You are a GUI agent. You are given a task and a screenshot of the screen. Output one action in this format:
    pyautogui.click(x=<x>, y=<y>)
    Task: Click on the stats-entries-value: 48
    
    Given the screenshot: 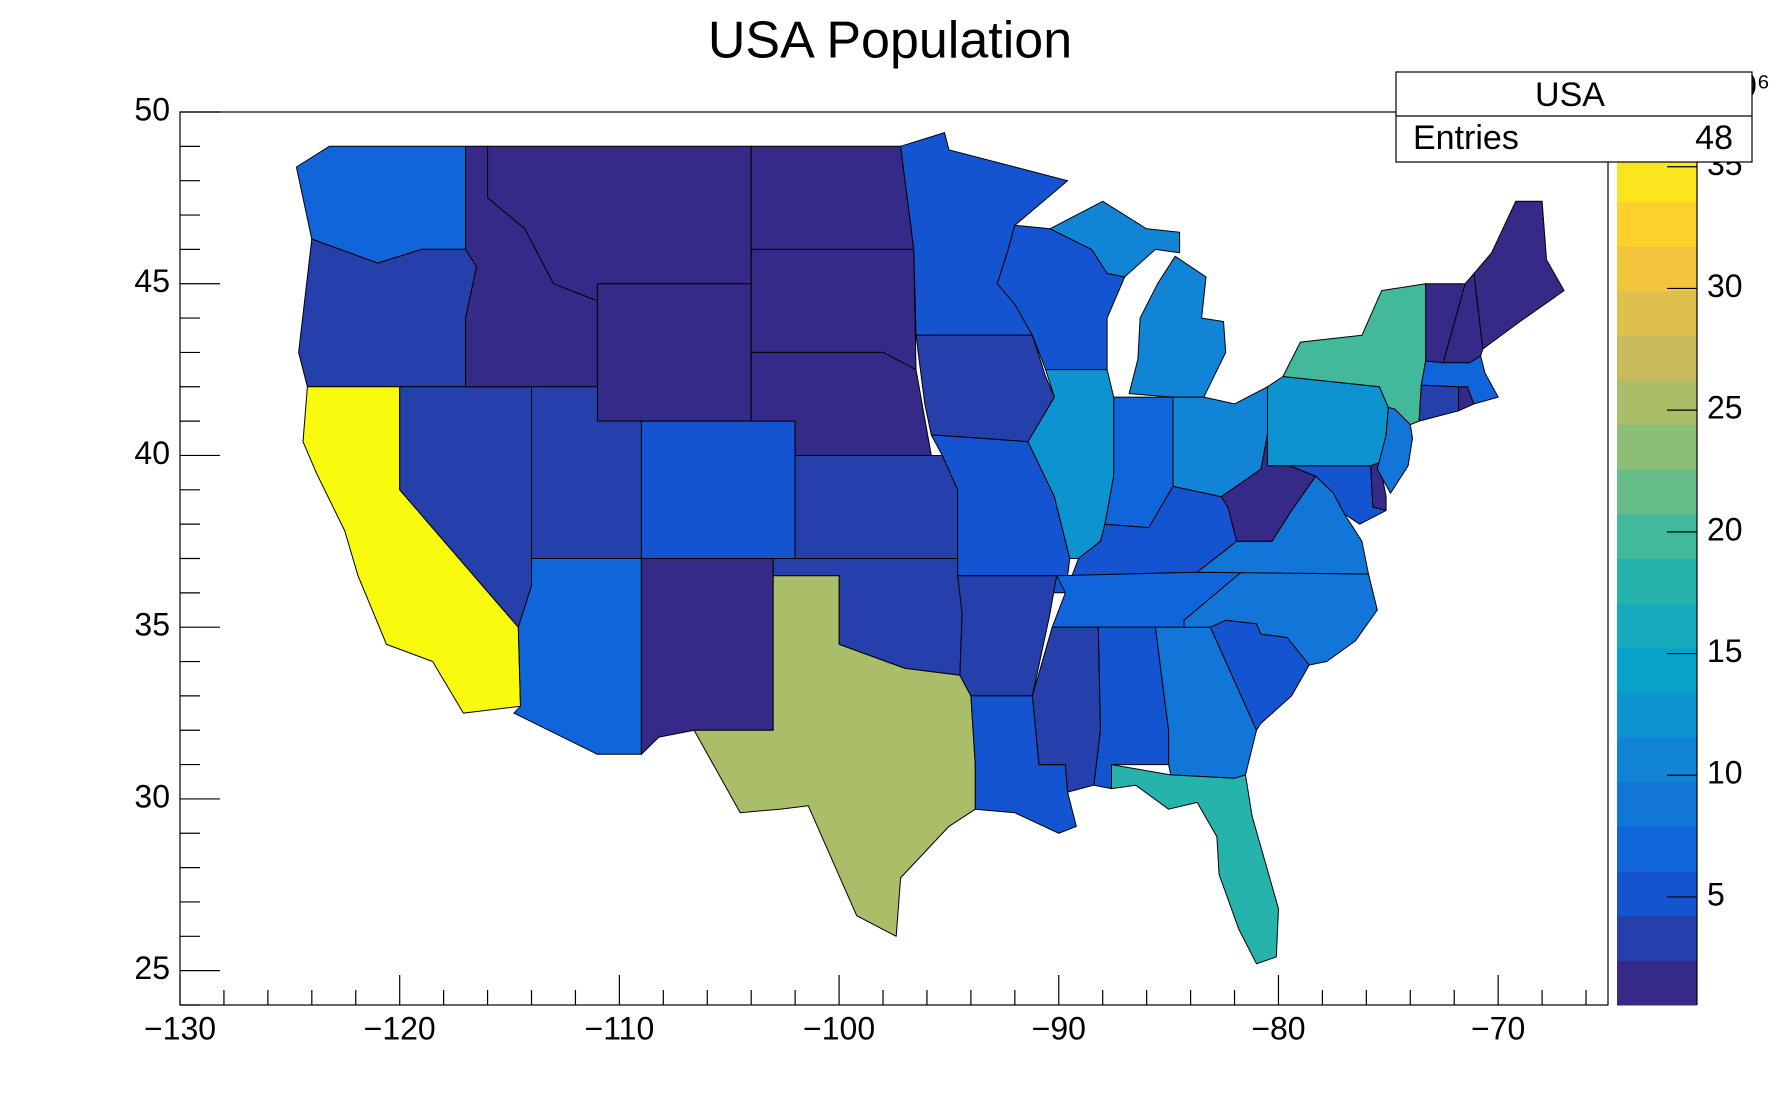 What is the action you would take?
    pyautogui.click(x=1714, y=138)
    